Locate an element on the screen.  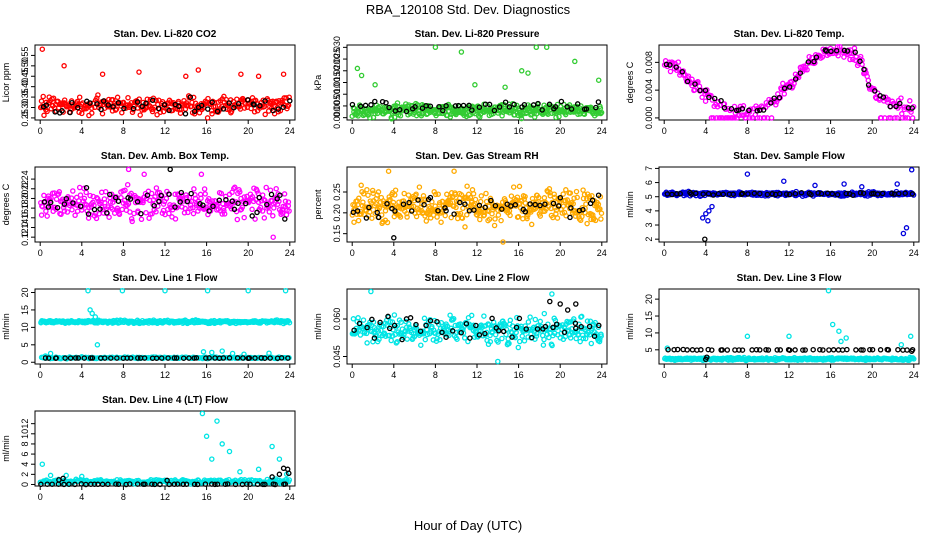
x-tick-label: 20 is located at coordinates (248, 497).